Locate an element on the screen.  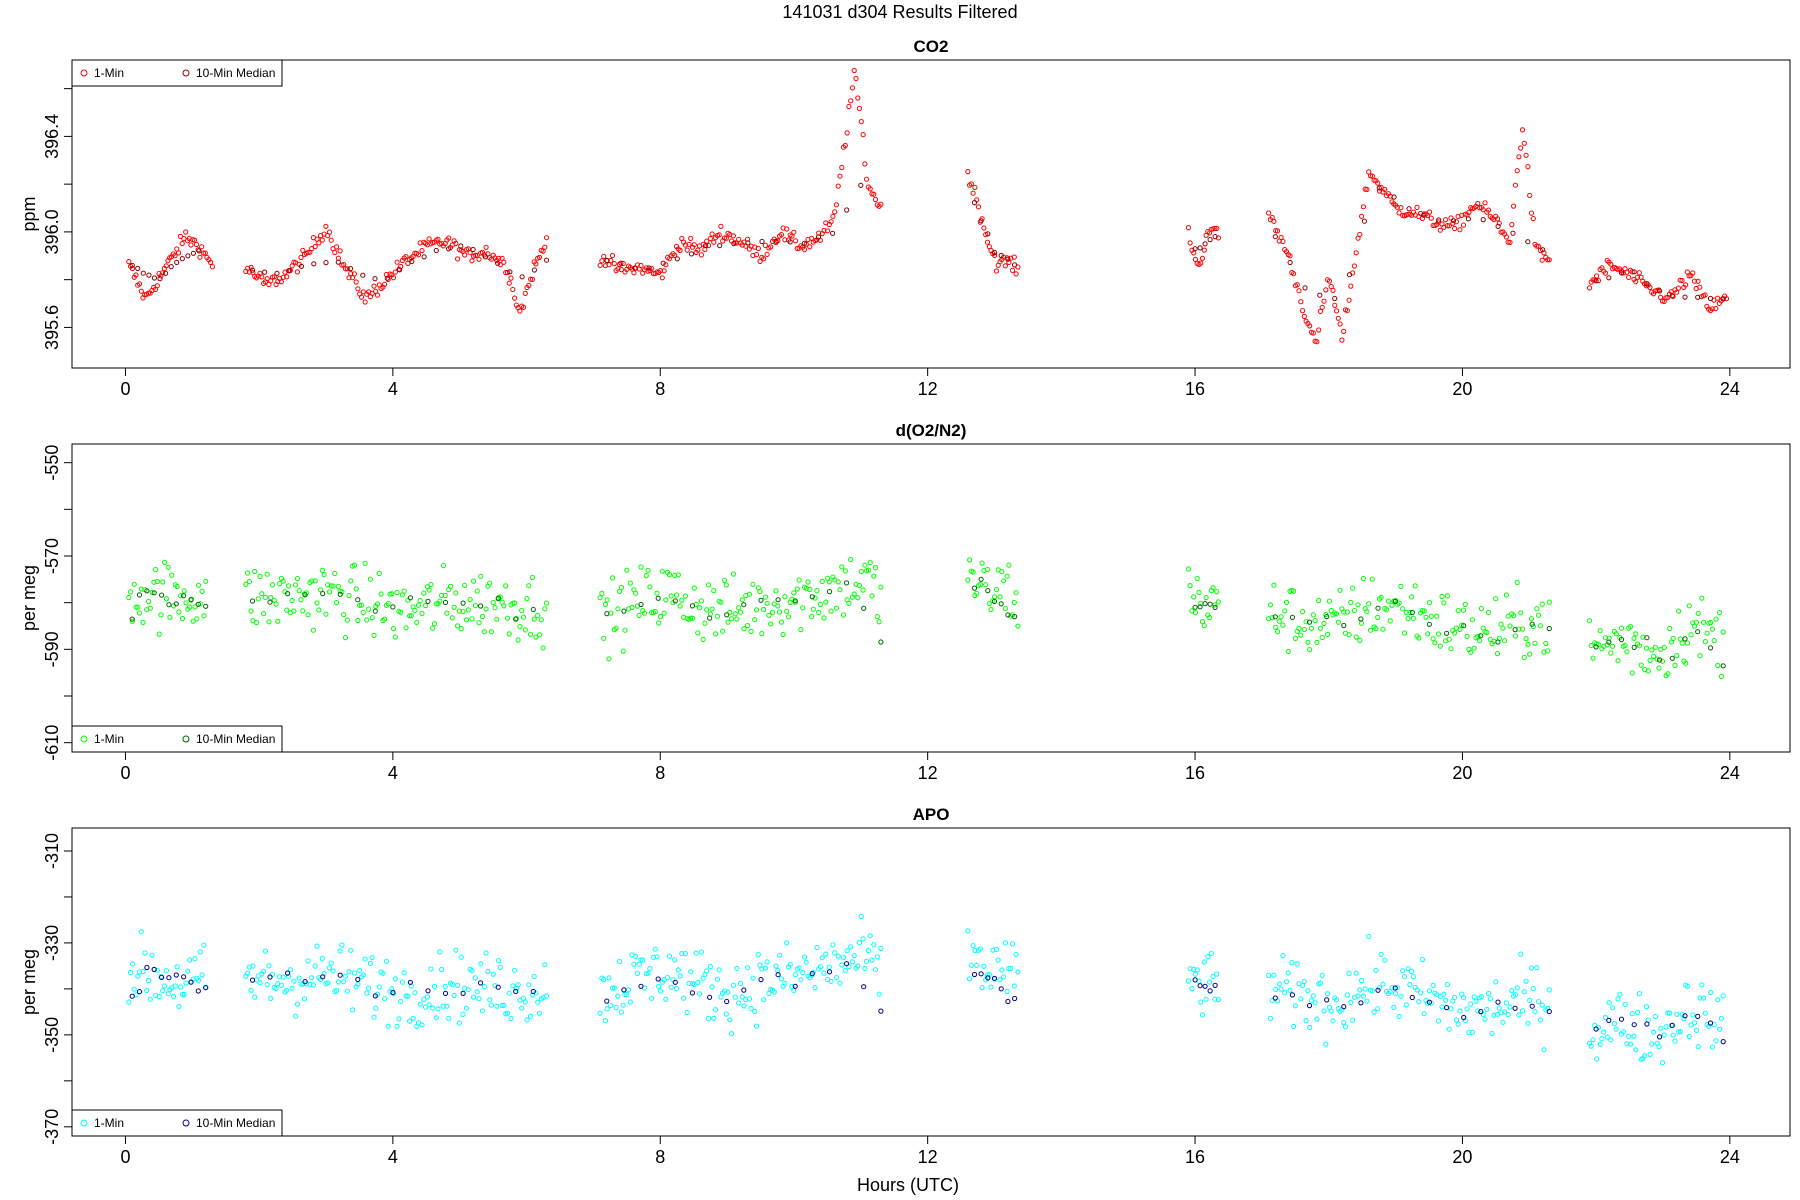
legend-marker is located at coordinates (186, 739).